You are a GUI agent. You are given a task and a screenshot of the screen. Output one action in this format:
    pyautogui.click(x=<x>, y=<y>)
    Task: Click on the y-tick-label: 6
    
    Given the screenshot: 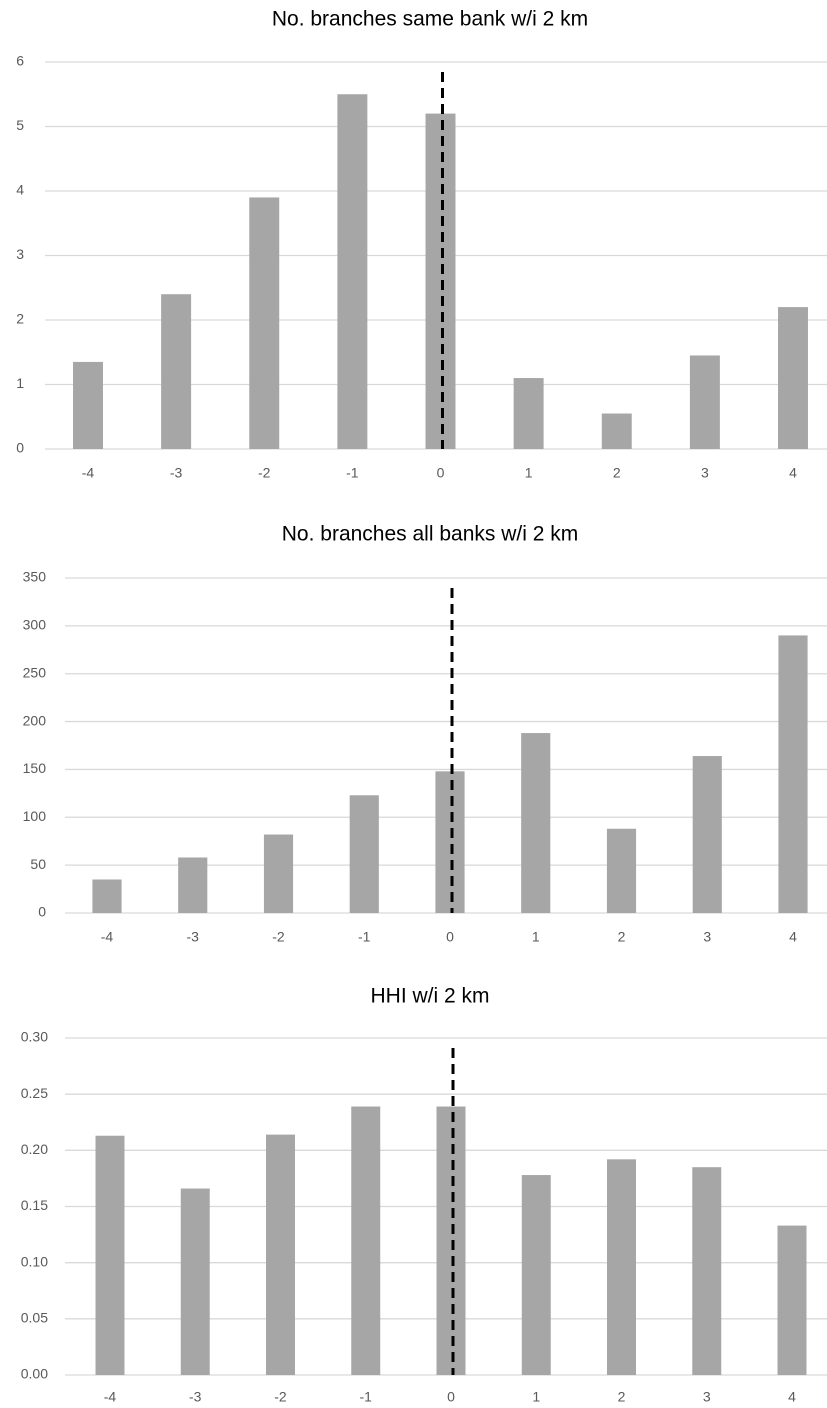 What is the action you would take?
    pyautogui.click(x=20, y=61)
    